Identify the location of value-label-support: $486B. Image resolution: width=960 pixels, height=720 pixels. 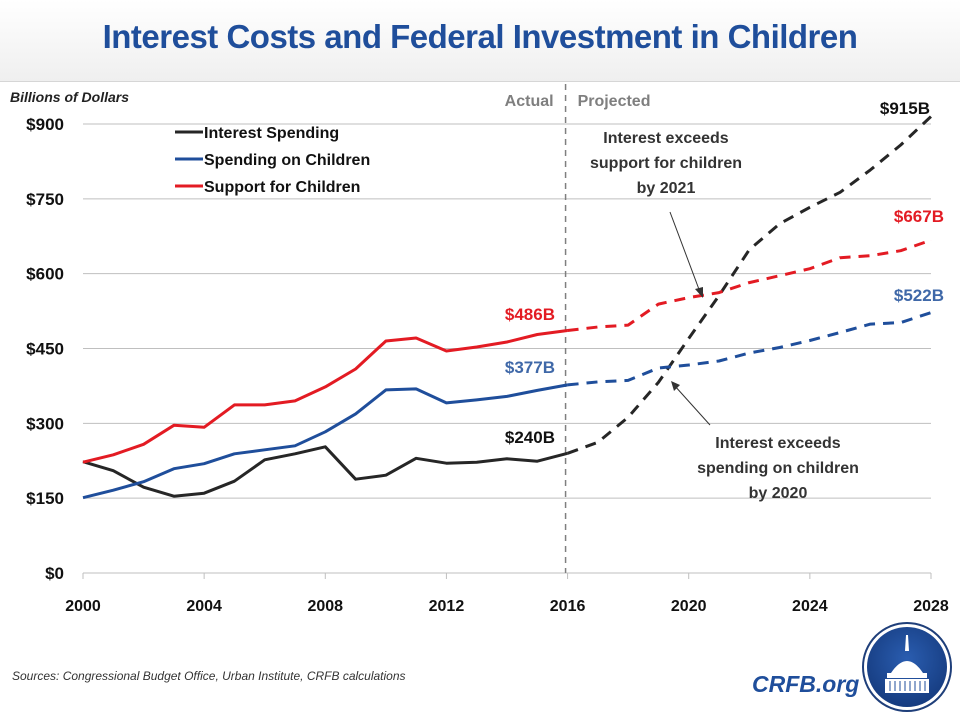
(530, 314).